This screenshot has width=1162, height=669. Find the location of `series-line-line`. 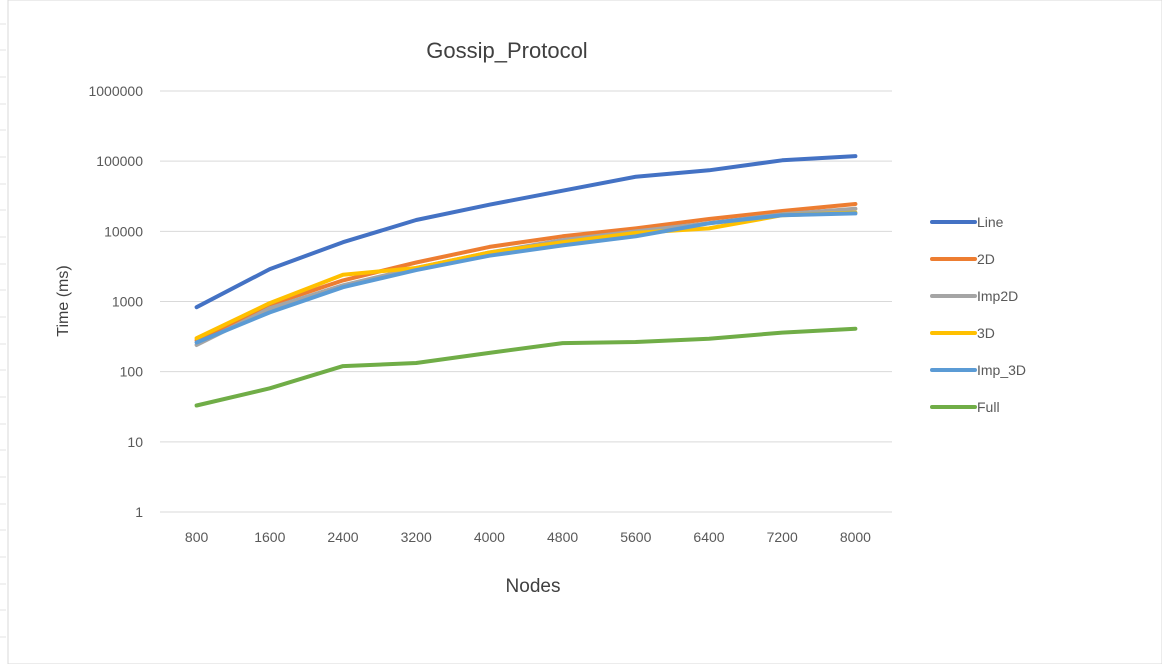

series-line-line is located at coordinates (526, 232).